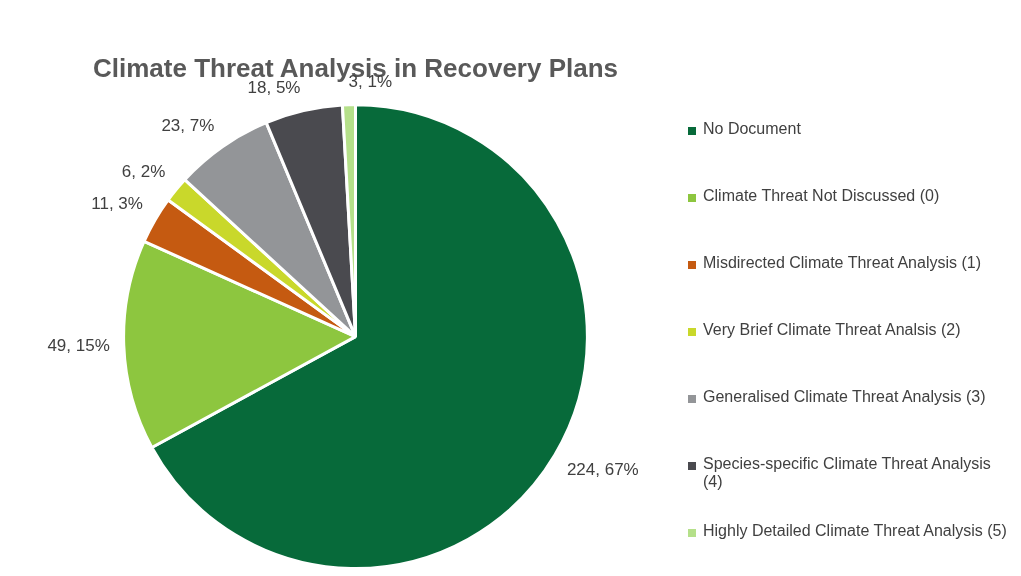  Describe the element at coordinates (844, 397) in the screenshot. I see `legend-label: Generalised Climate Threat Analysis (3)` at that location.